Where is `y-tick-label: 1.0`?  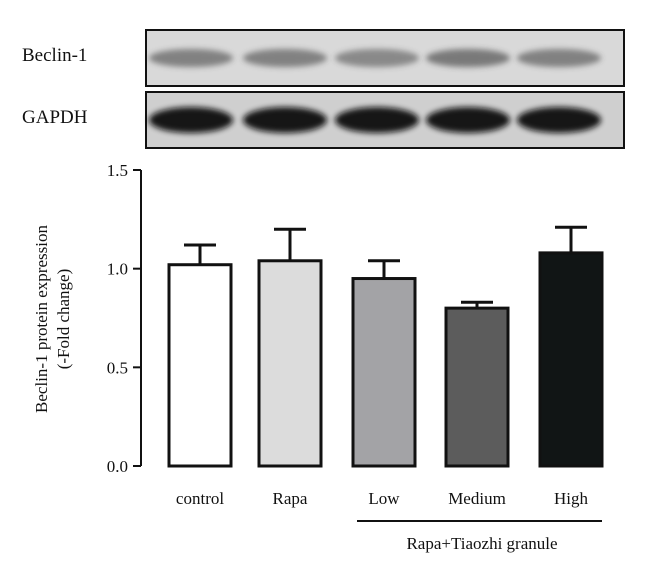 y-tick-label: 1.0 is located at coordinates (117, 269).